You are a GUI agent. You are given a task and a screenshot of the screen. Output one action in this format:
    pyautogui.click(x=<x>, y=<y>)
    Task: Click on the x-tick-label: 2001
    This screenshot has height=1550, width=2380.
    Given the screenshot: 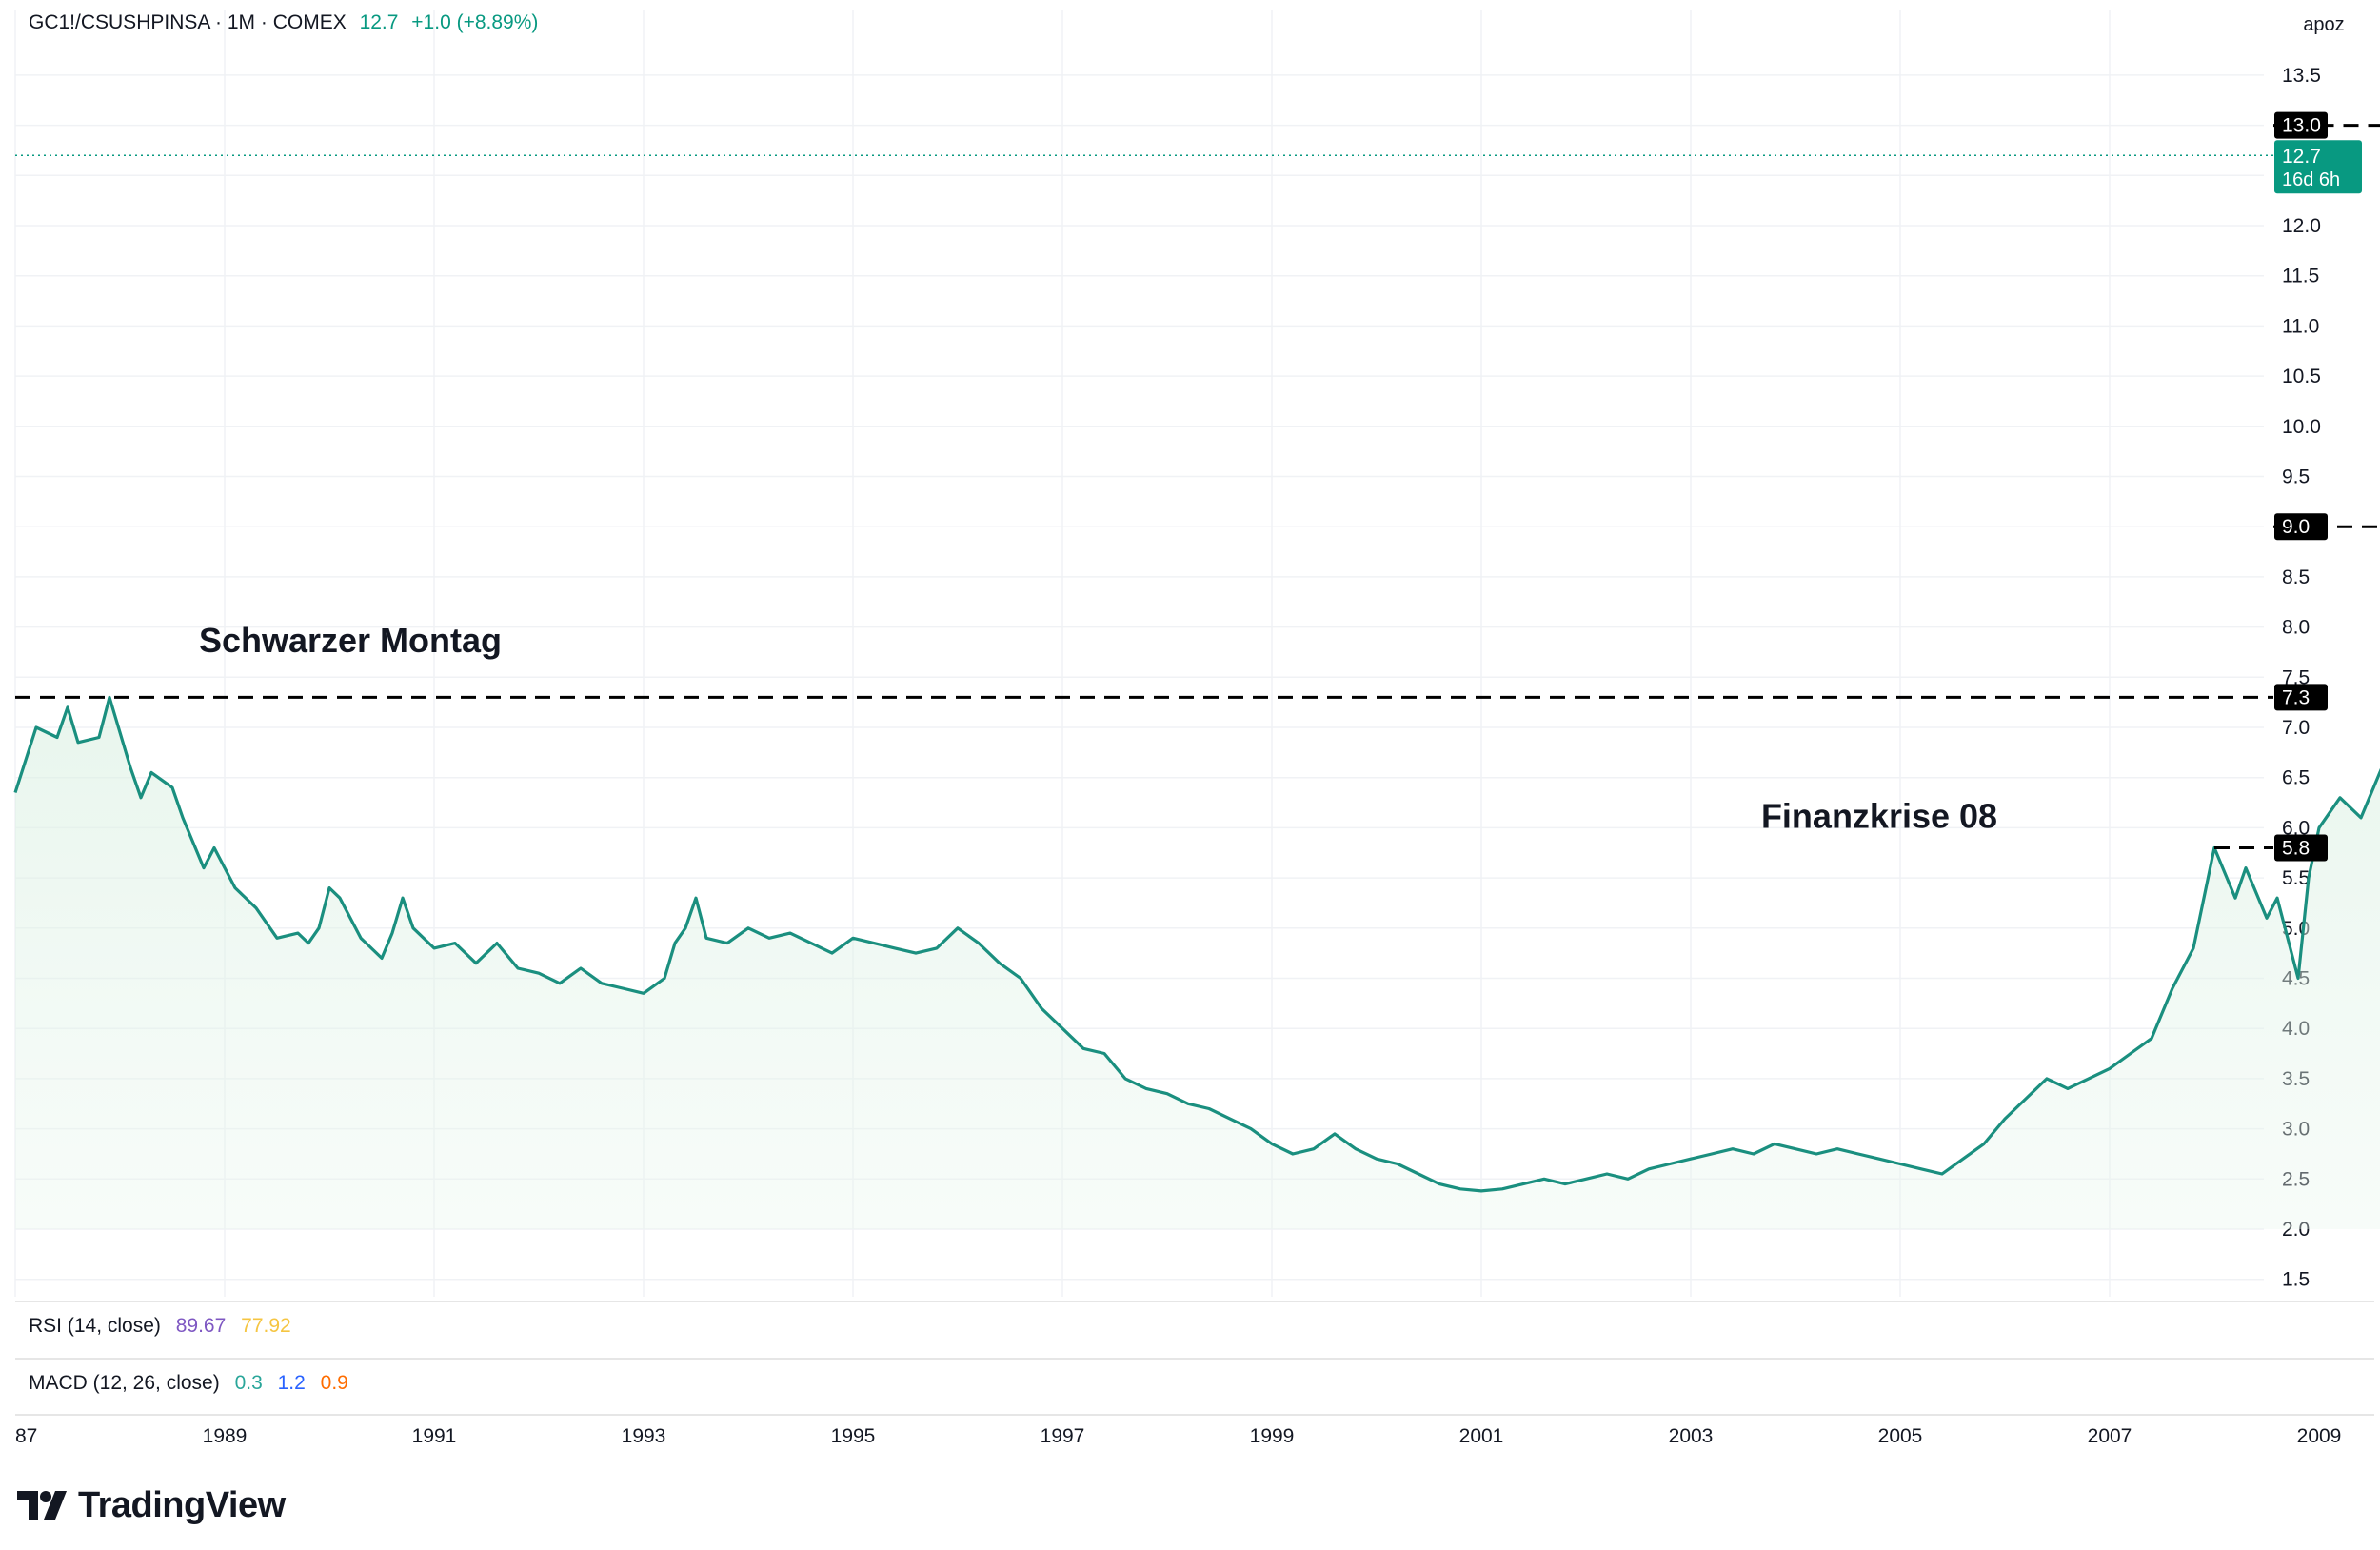 What is the action you would take?
    pyautogui.click(x=1481, y=1436)
    